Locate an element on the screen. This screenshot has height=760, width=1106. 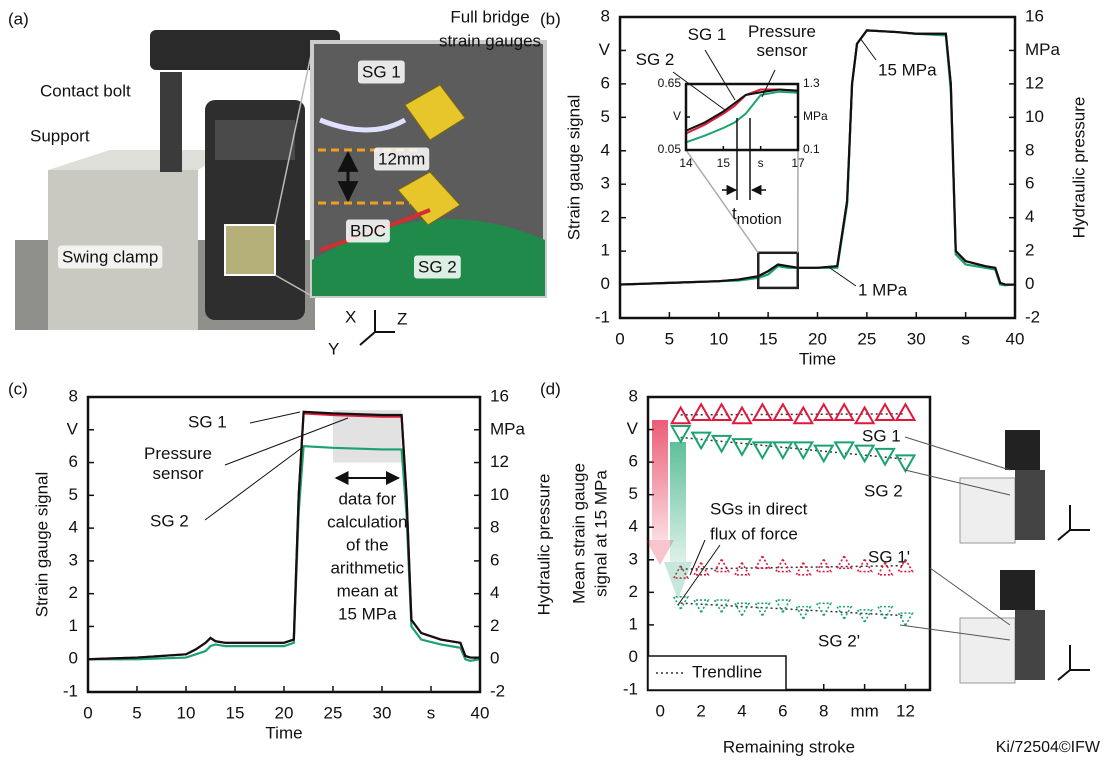
highlight is located at coordinates (367, 436).